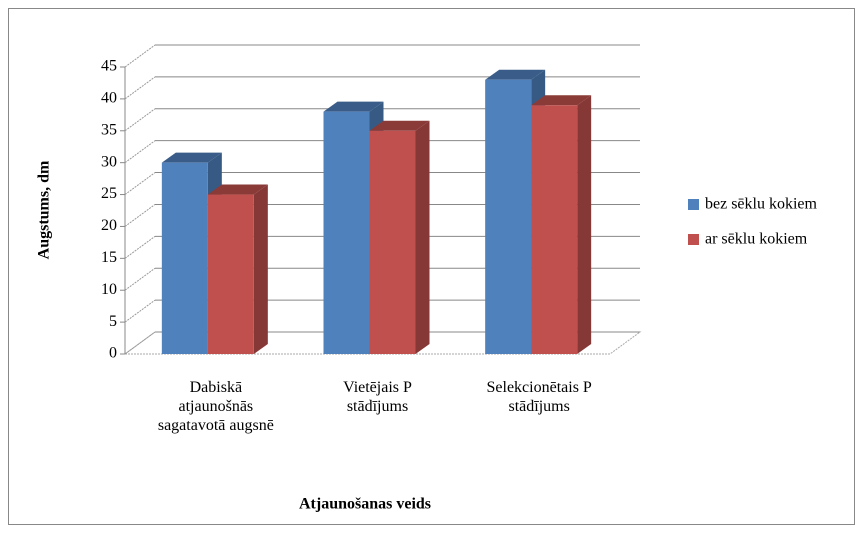 The height and width of the screenshot is (533, 864). I want to click on y-tick-label: 45, so click(109, 66).